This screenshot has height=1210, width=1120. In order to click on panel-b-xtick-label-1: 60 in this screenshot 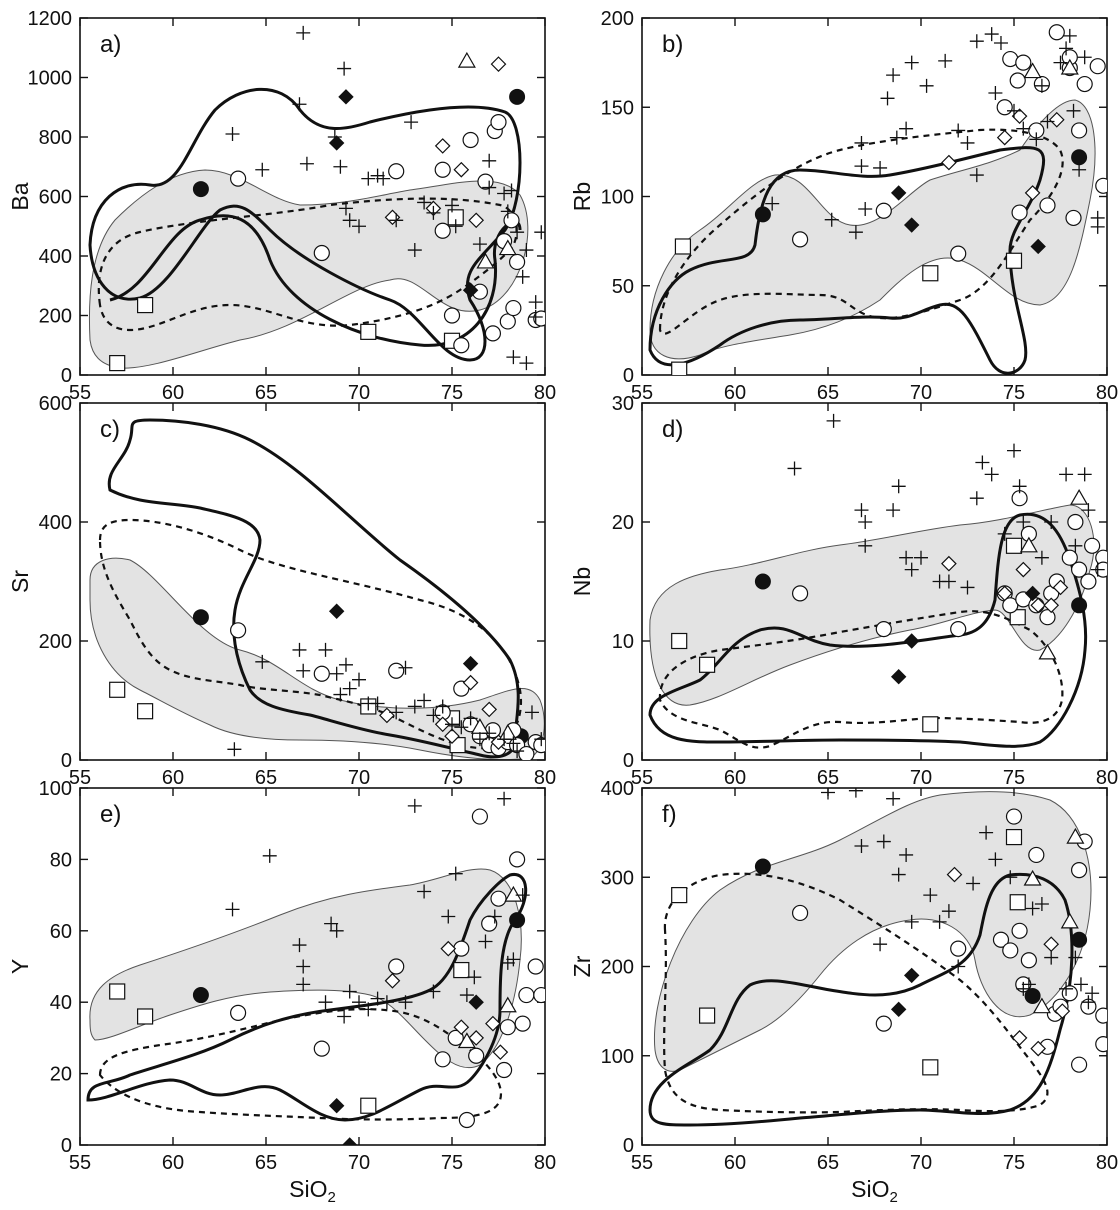, I will do `click(735, 393)`.